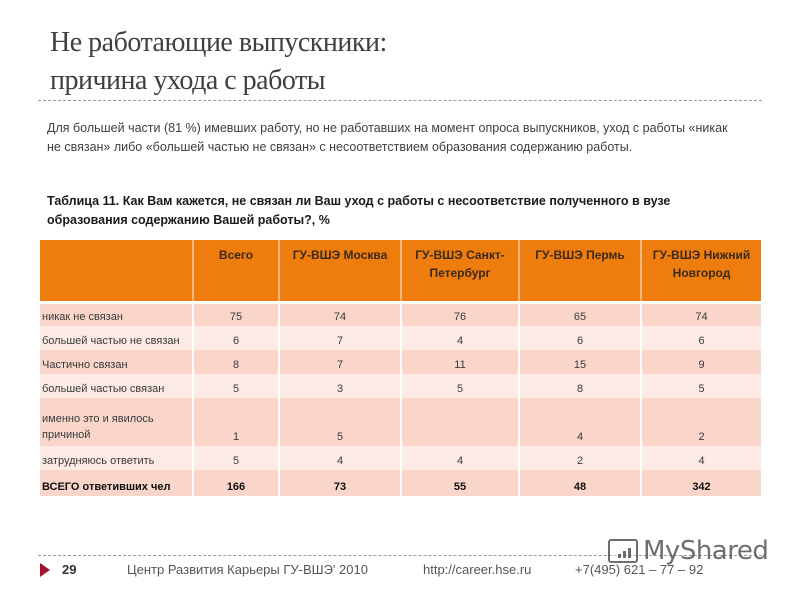 The height and width of the screenshot is (600, 800). I want to click on cell: 65, so click(579, 314).